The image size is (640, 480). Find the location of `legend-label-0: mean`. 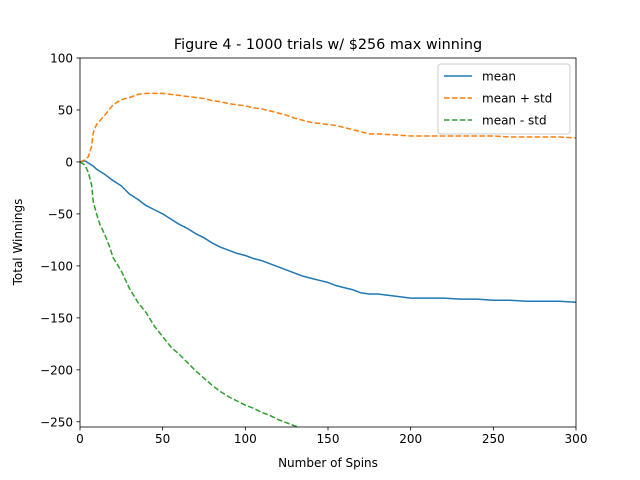

legend-label-0: mean is located at coordinates (499, 77).